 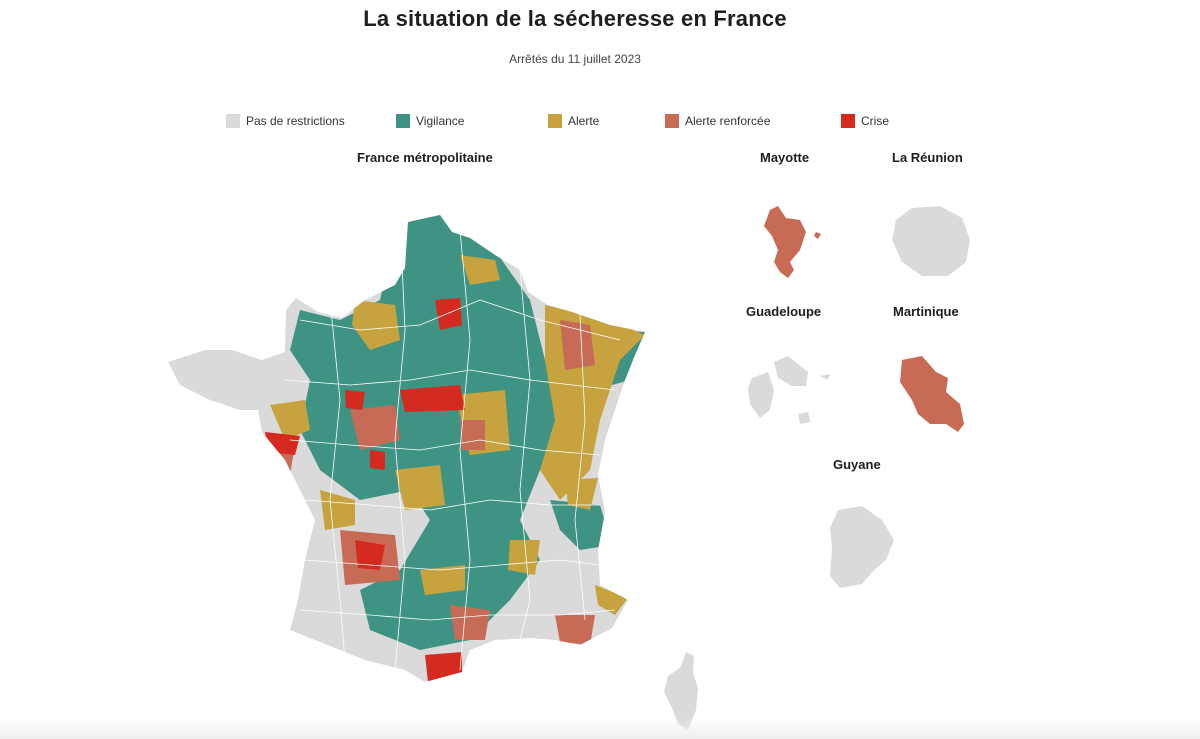 I want to click on martinique-map, so click(x=932, y=394).